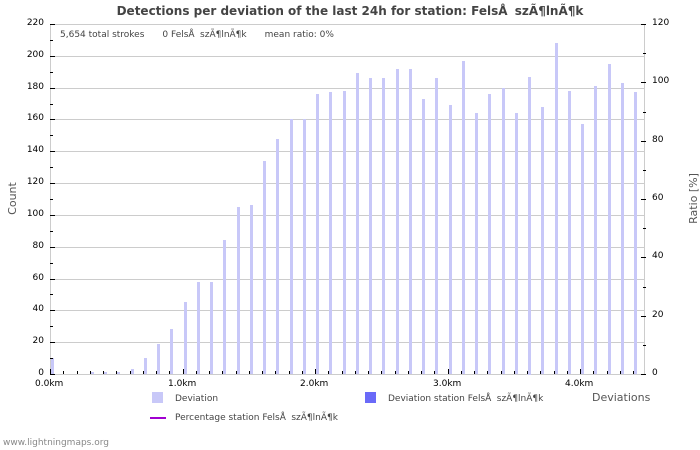 The height and width of the screenshot is (450, 700). Describe the element at coordinates (35, 214) in the screenshot. I see `y-left-label: 100` at that location.